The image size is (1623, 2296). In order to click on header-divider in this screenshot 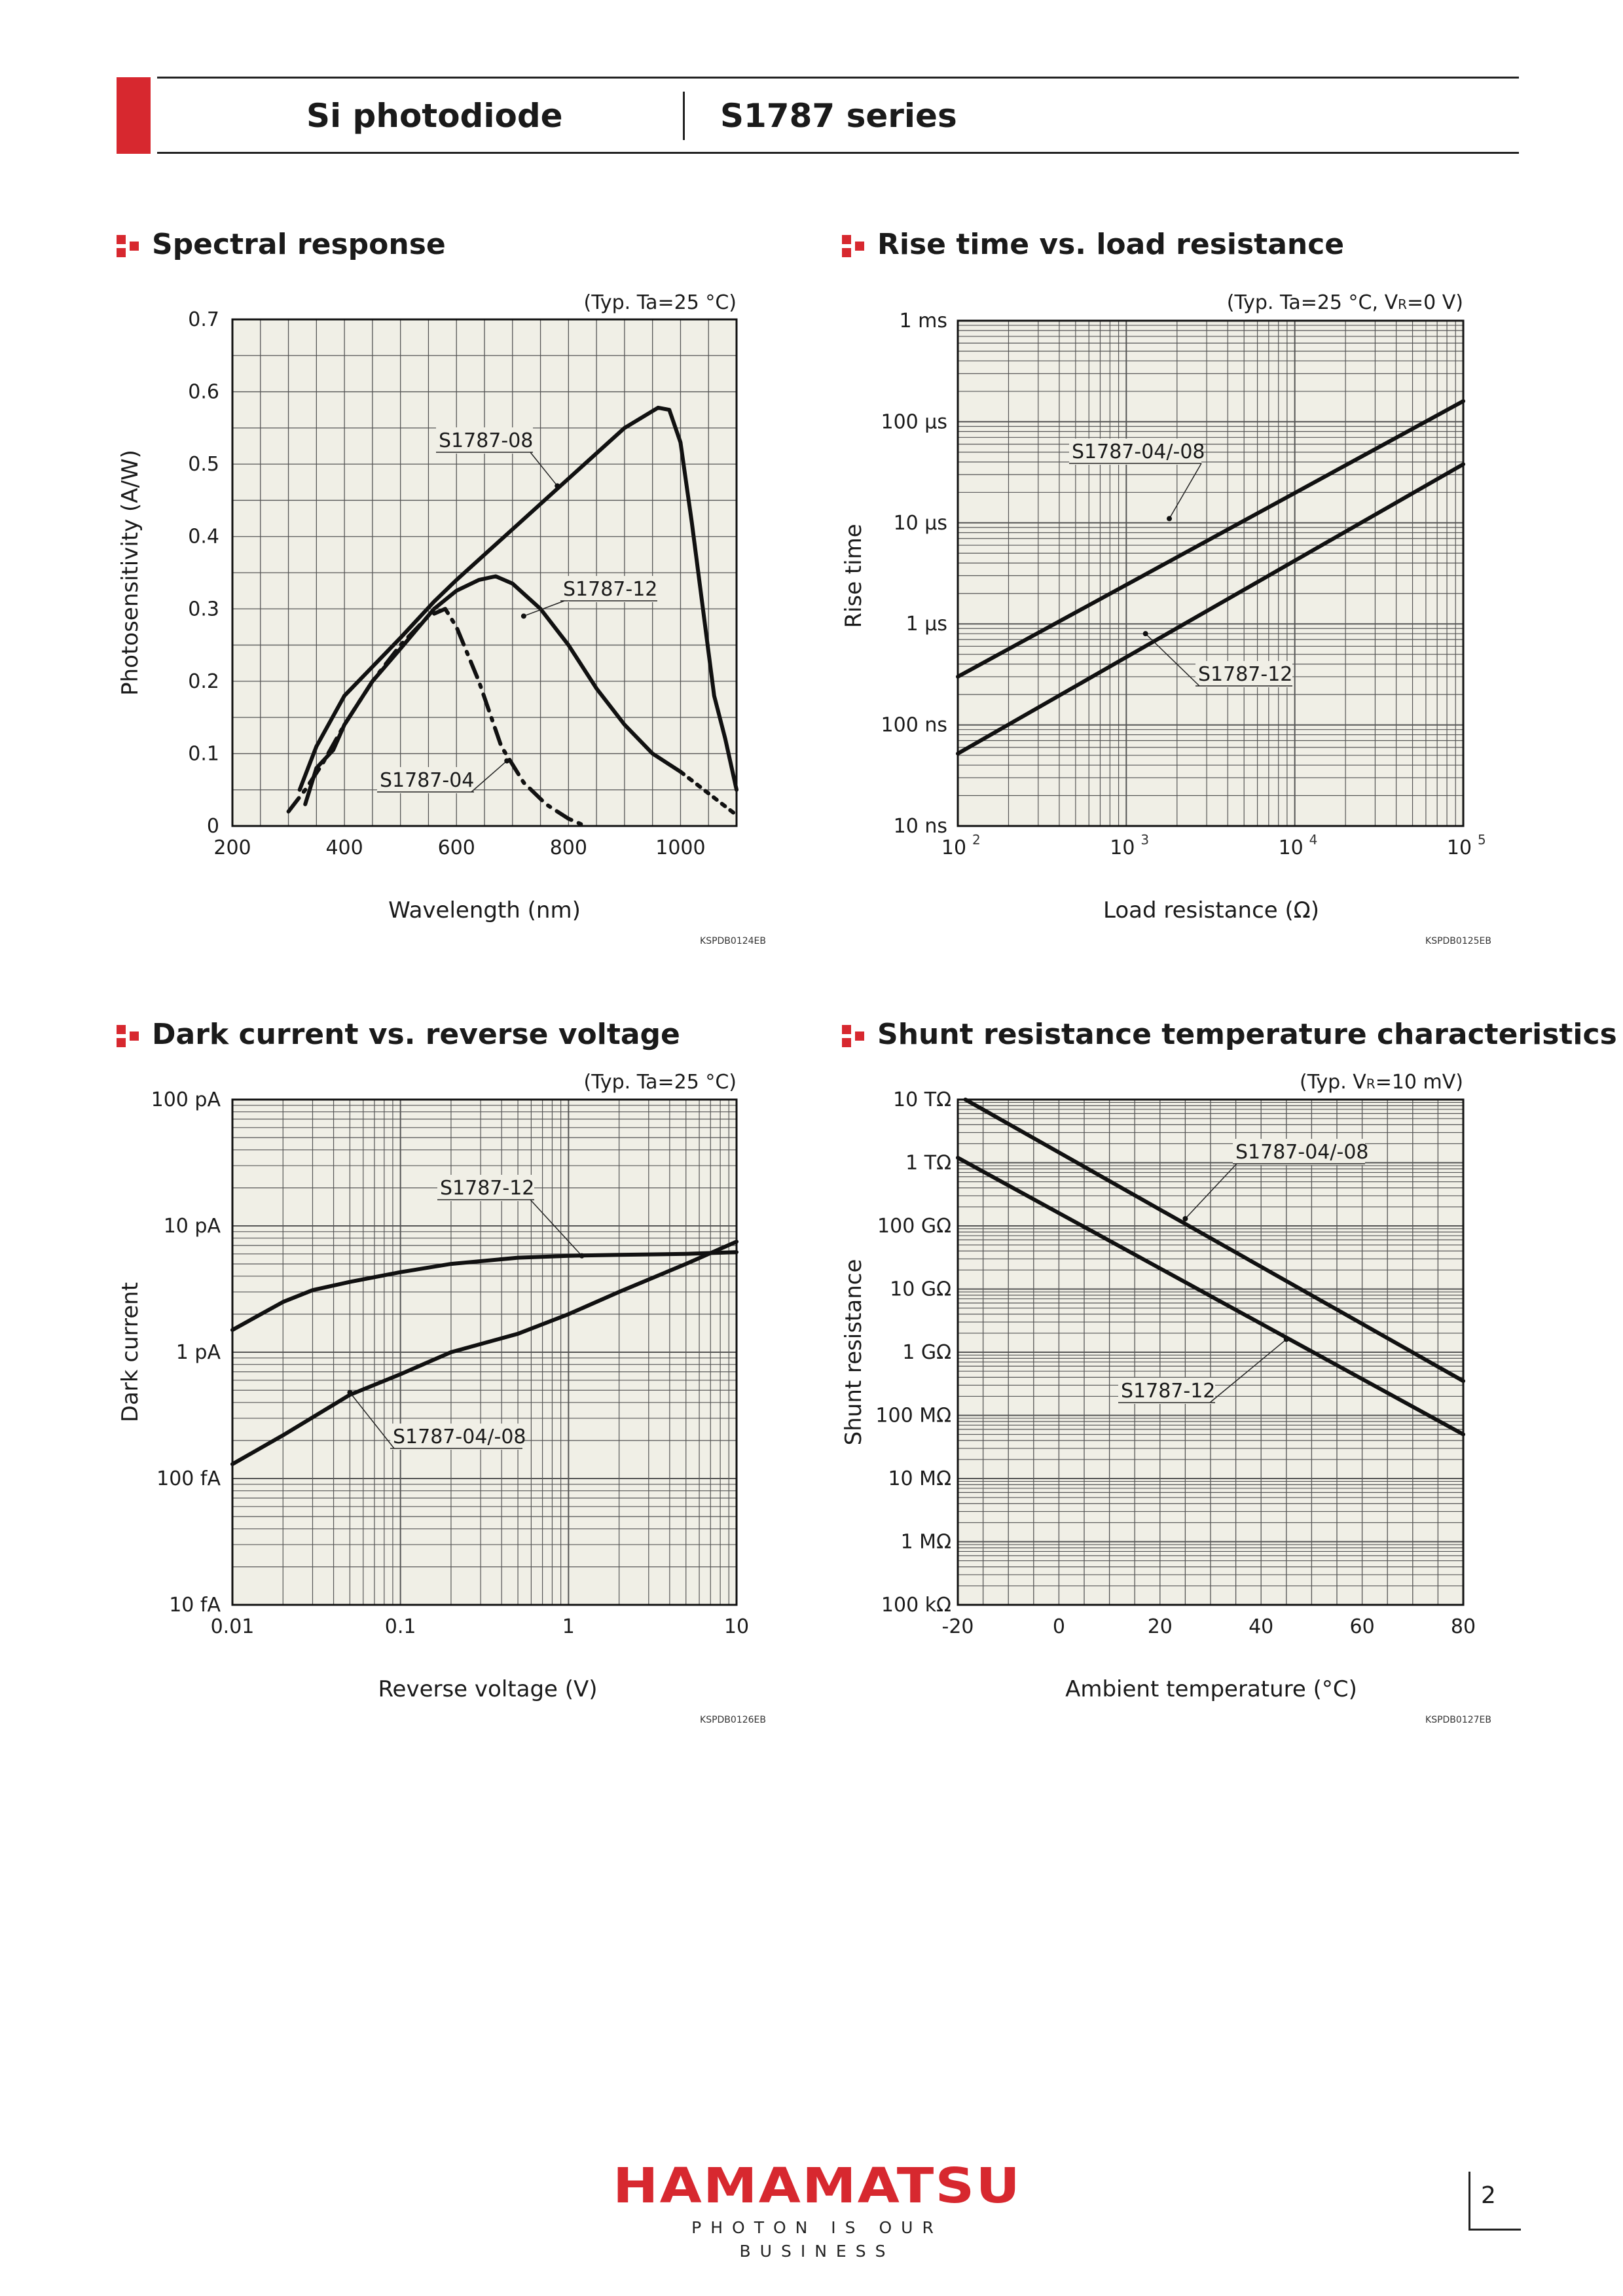, I will do `click(684, 116)`.